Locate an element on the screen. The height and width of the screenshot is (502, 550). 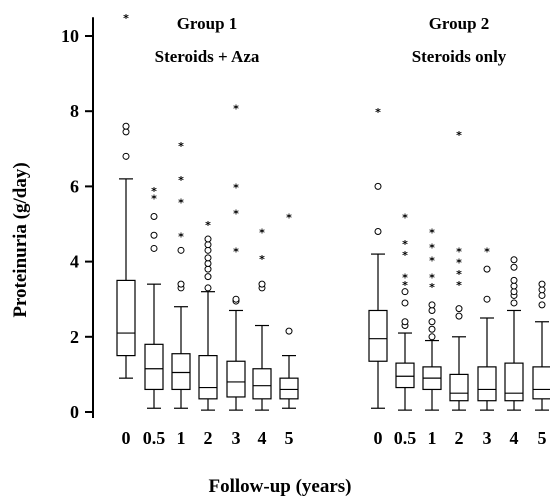
box-2-0: * is located at coordinates (378, 257).